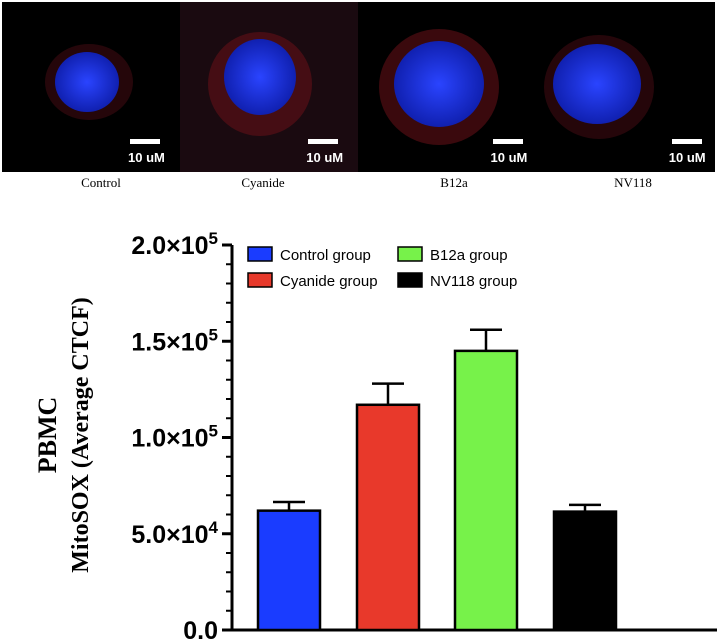 The height and width of the screenshot is (644, 717). I want to click on y-tick-label: 5.0×10⁴, so click(174, 533).